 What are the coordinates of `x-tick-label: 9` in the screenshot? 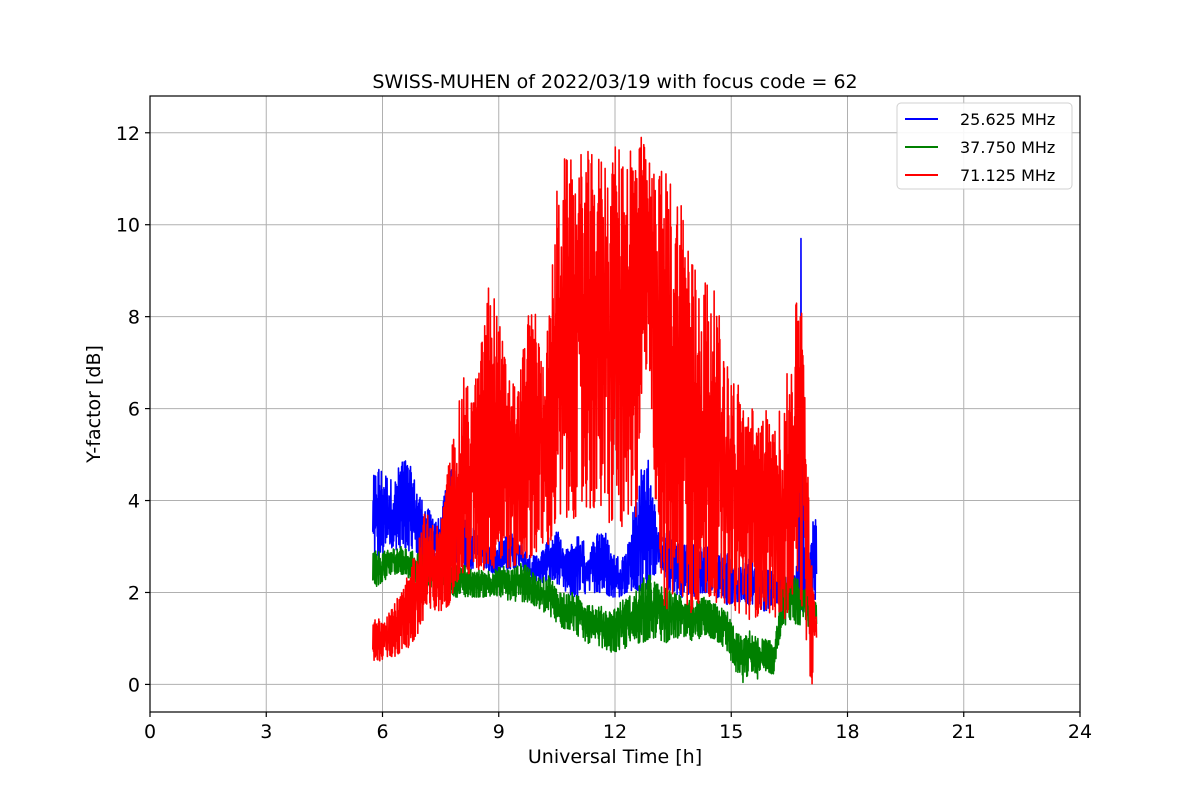 It's located at (499, 732).